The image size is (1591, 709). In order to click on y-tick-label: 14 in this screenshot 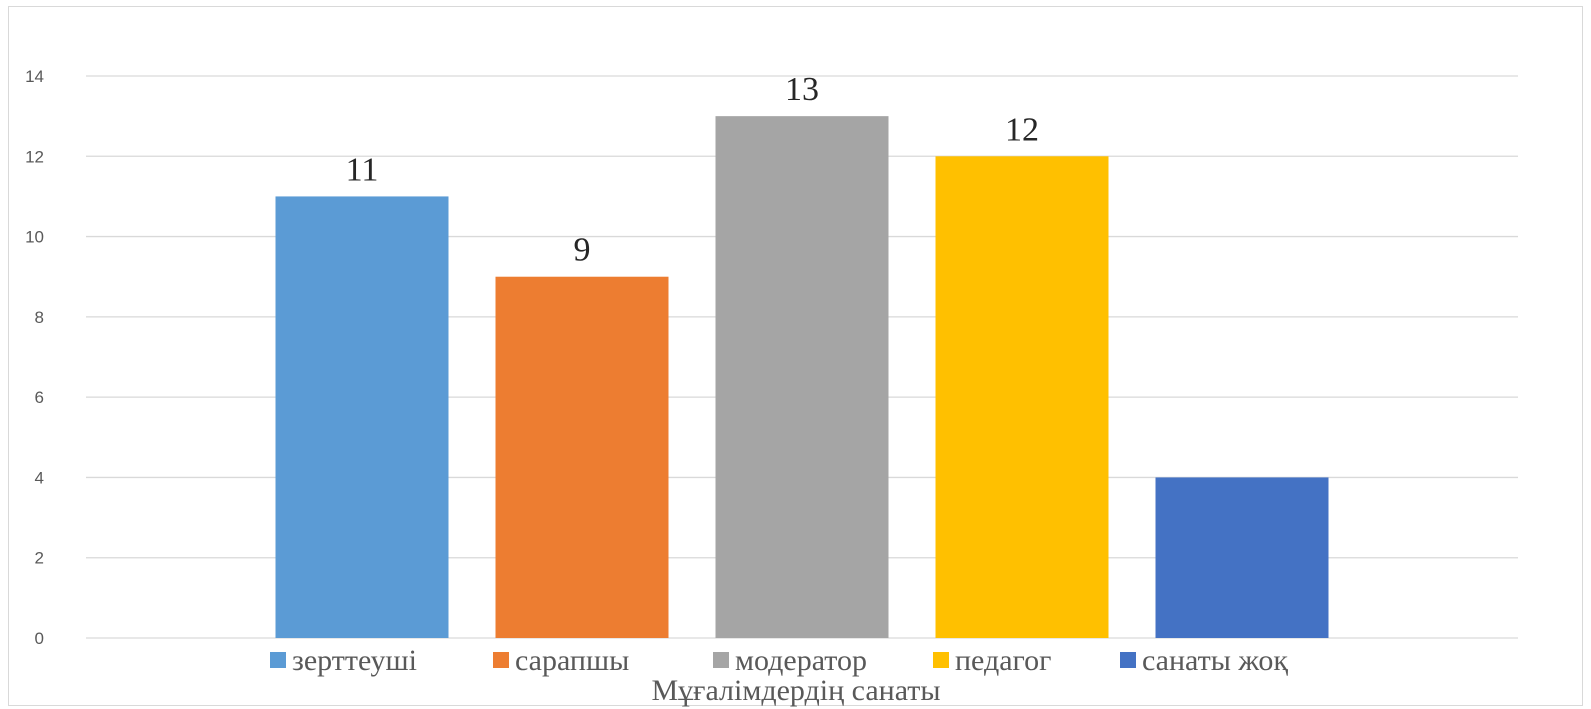, I will do `click(34, 76)`.